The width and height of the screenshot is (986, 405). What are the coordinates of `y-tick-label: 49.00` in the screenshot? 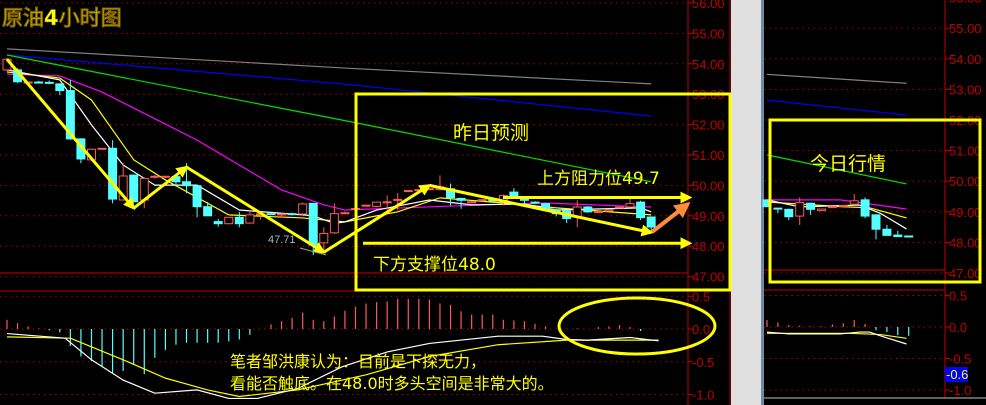 It's located at (965, 212).